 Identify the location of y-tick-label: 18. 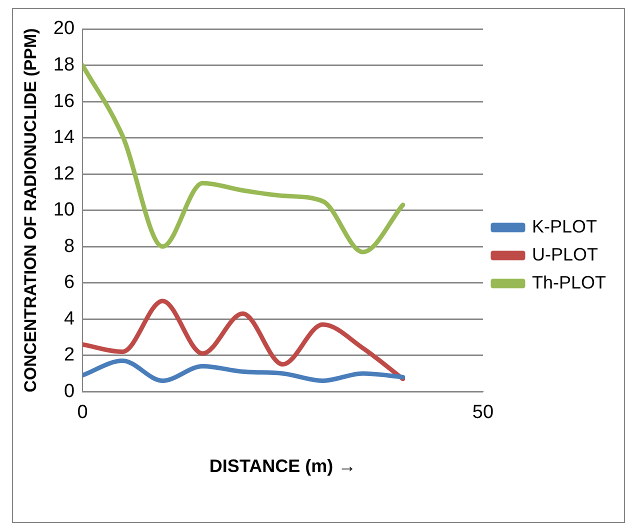
(64, 65).